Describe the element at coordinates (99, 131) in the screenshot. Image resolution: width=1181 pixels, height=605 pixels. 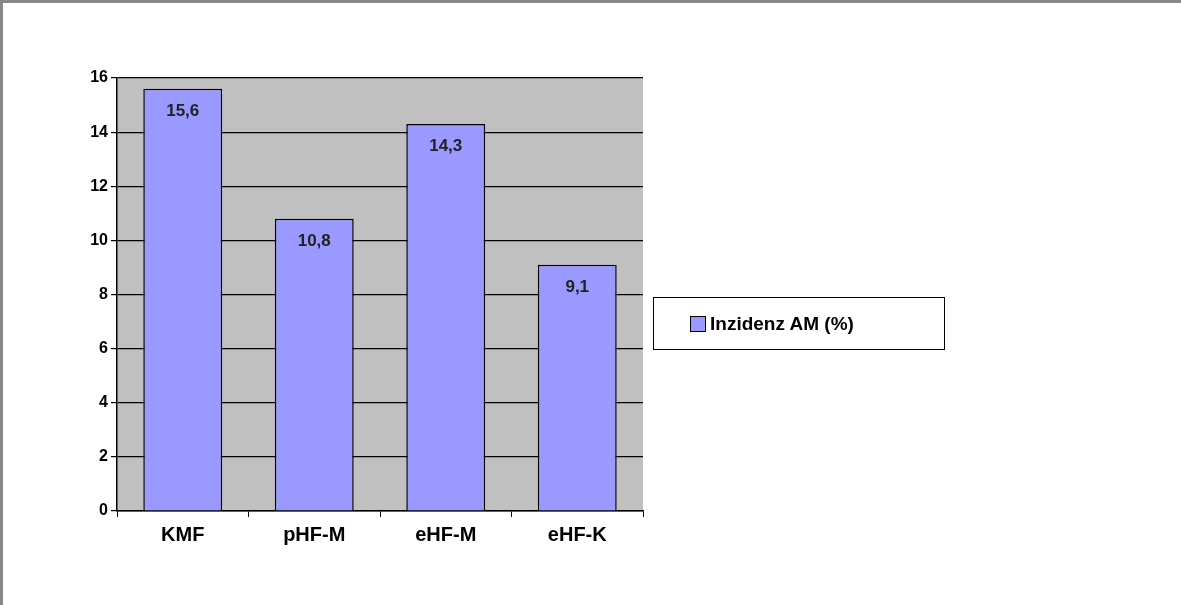
I see `y-tick-label: 14` at that location.